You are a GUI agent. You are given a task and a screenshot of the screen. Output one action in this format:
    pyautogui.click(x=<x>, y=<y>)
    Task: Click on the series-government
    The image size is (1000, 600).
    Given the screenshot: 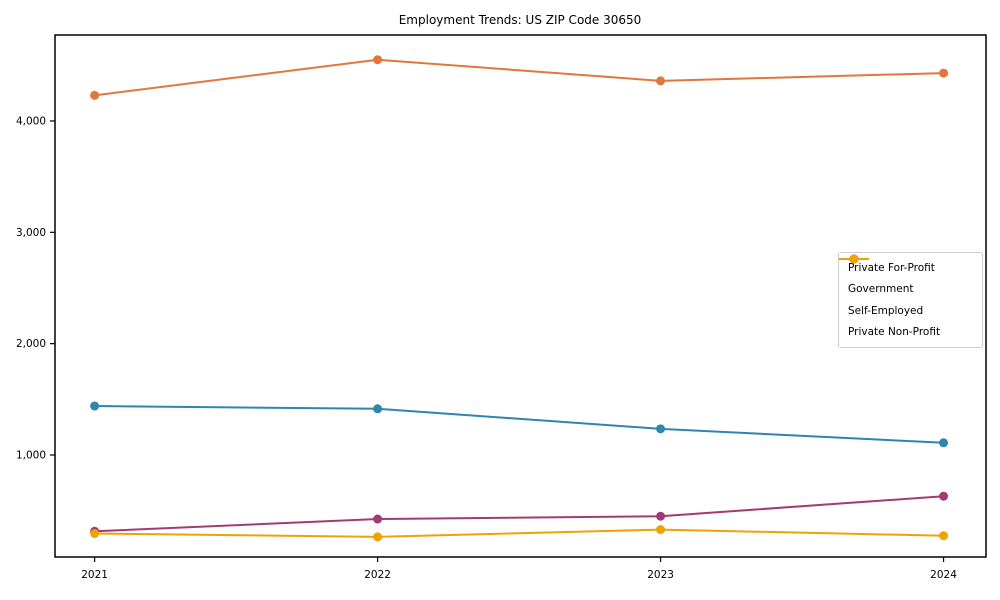 What is the action you would take?
    pyautogui.click(x=519, y=424)
    